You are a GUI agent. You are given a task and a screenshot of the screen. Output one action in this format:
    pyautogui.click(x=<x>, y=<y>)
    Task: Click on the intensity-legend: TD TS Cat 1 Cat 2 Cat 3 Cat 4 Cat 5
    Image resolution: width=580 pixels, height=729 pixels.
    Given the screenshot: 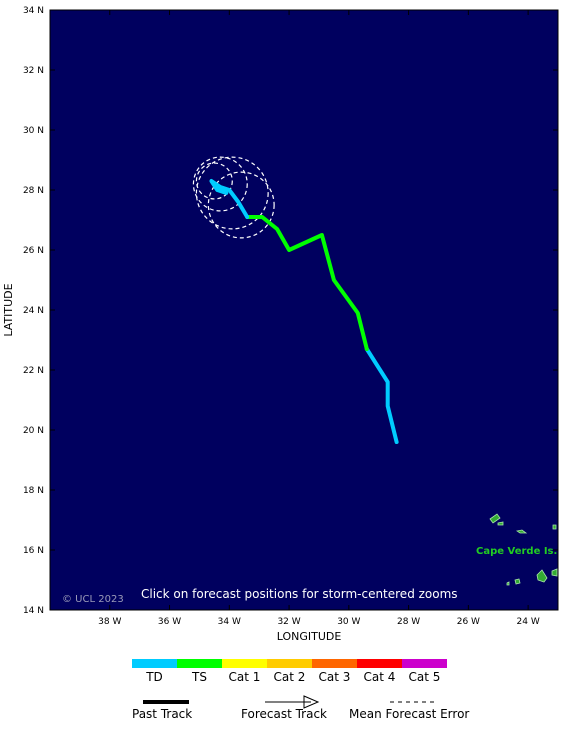 What is the action you would take?
    pyautogui.click(x=289, y=671)
    